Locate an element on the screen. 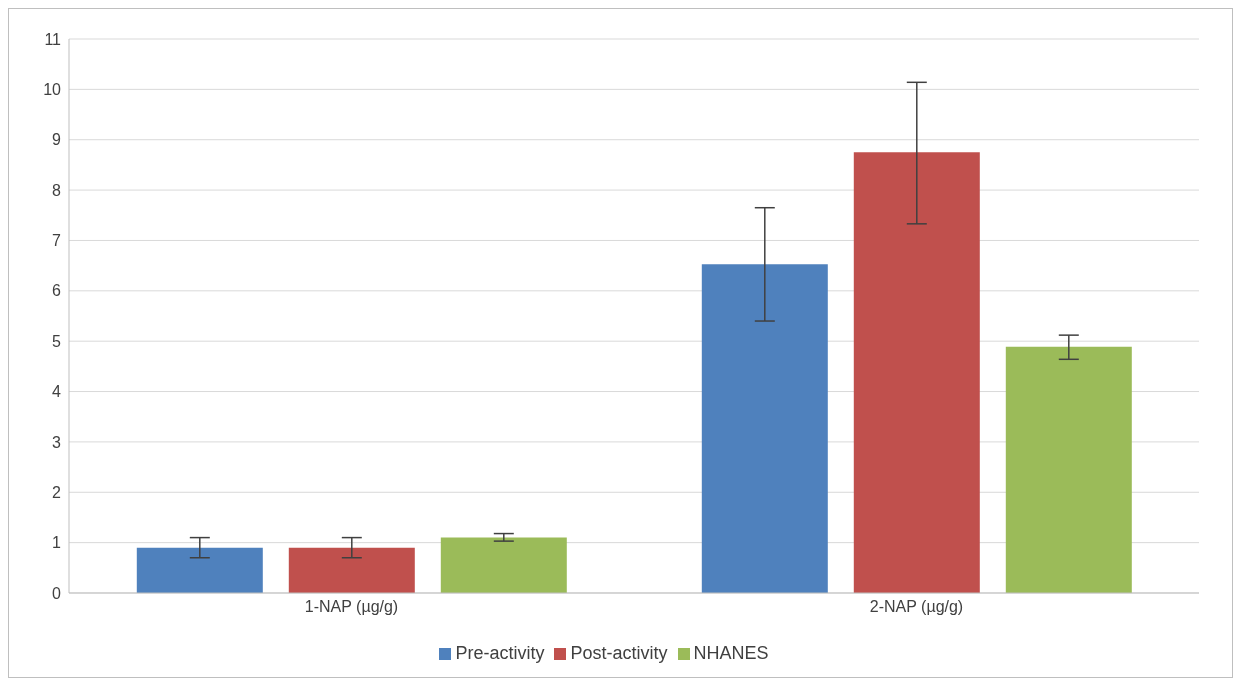 The image size is (1233, 678). legend-label: Pre-activity is located at coordinates (500, 653).